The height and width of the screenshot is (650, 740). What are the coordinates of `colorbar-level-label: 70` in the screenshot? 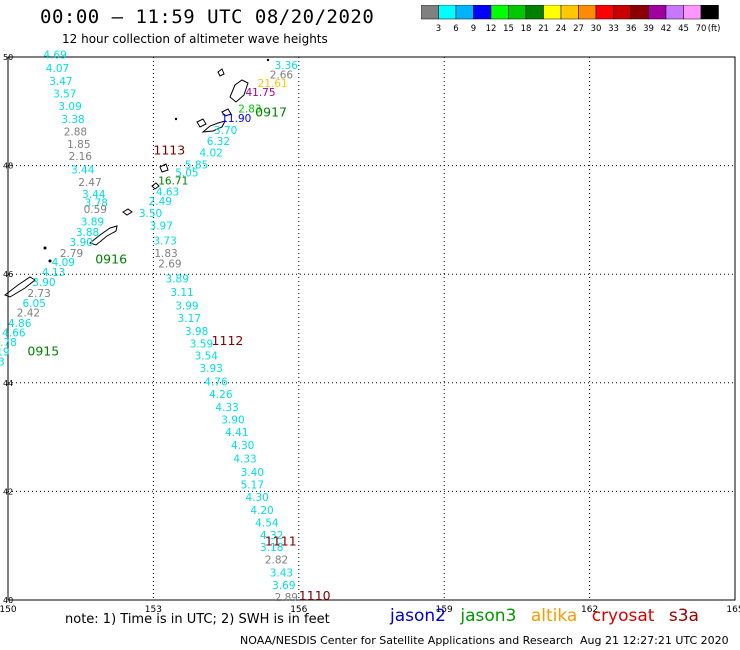 It's located at (701, 29).